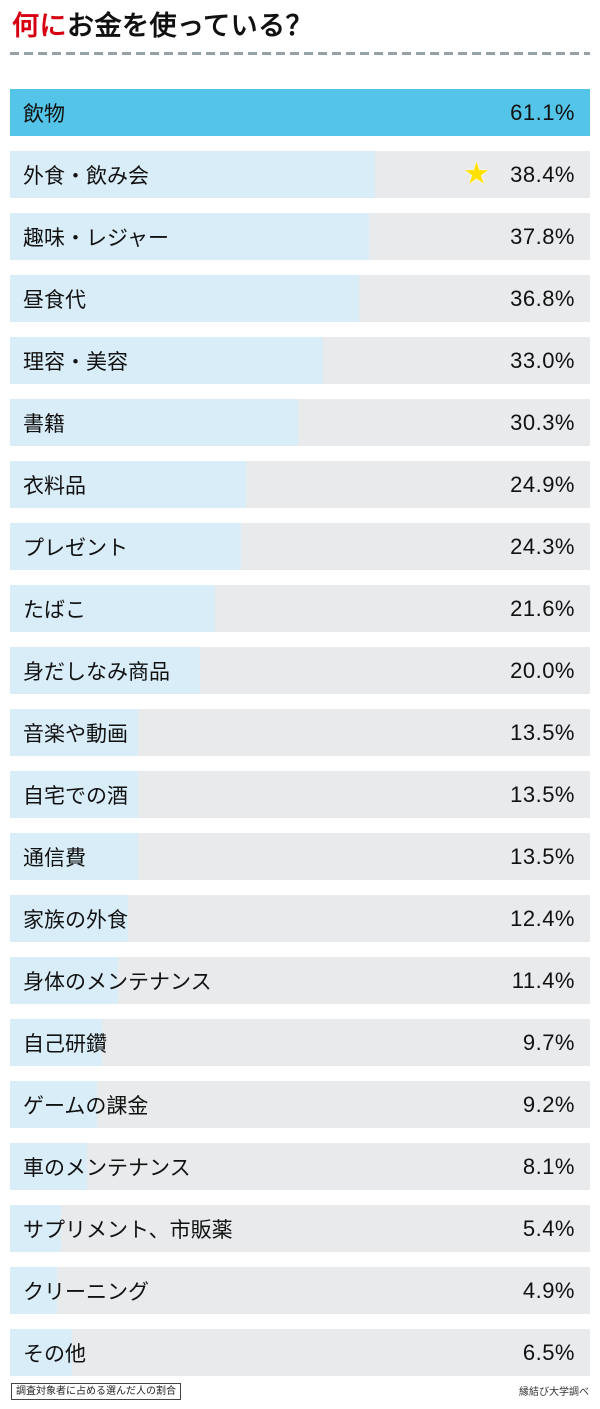  What do you see at coordinates (300, 485) in the screenshot?
I see `bar-row: 衣料品 24.9%` at bounding box center [300, 485].